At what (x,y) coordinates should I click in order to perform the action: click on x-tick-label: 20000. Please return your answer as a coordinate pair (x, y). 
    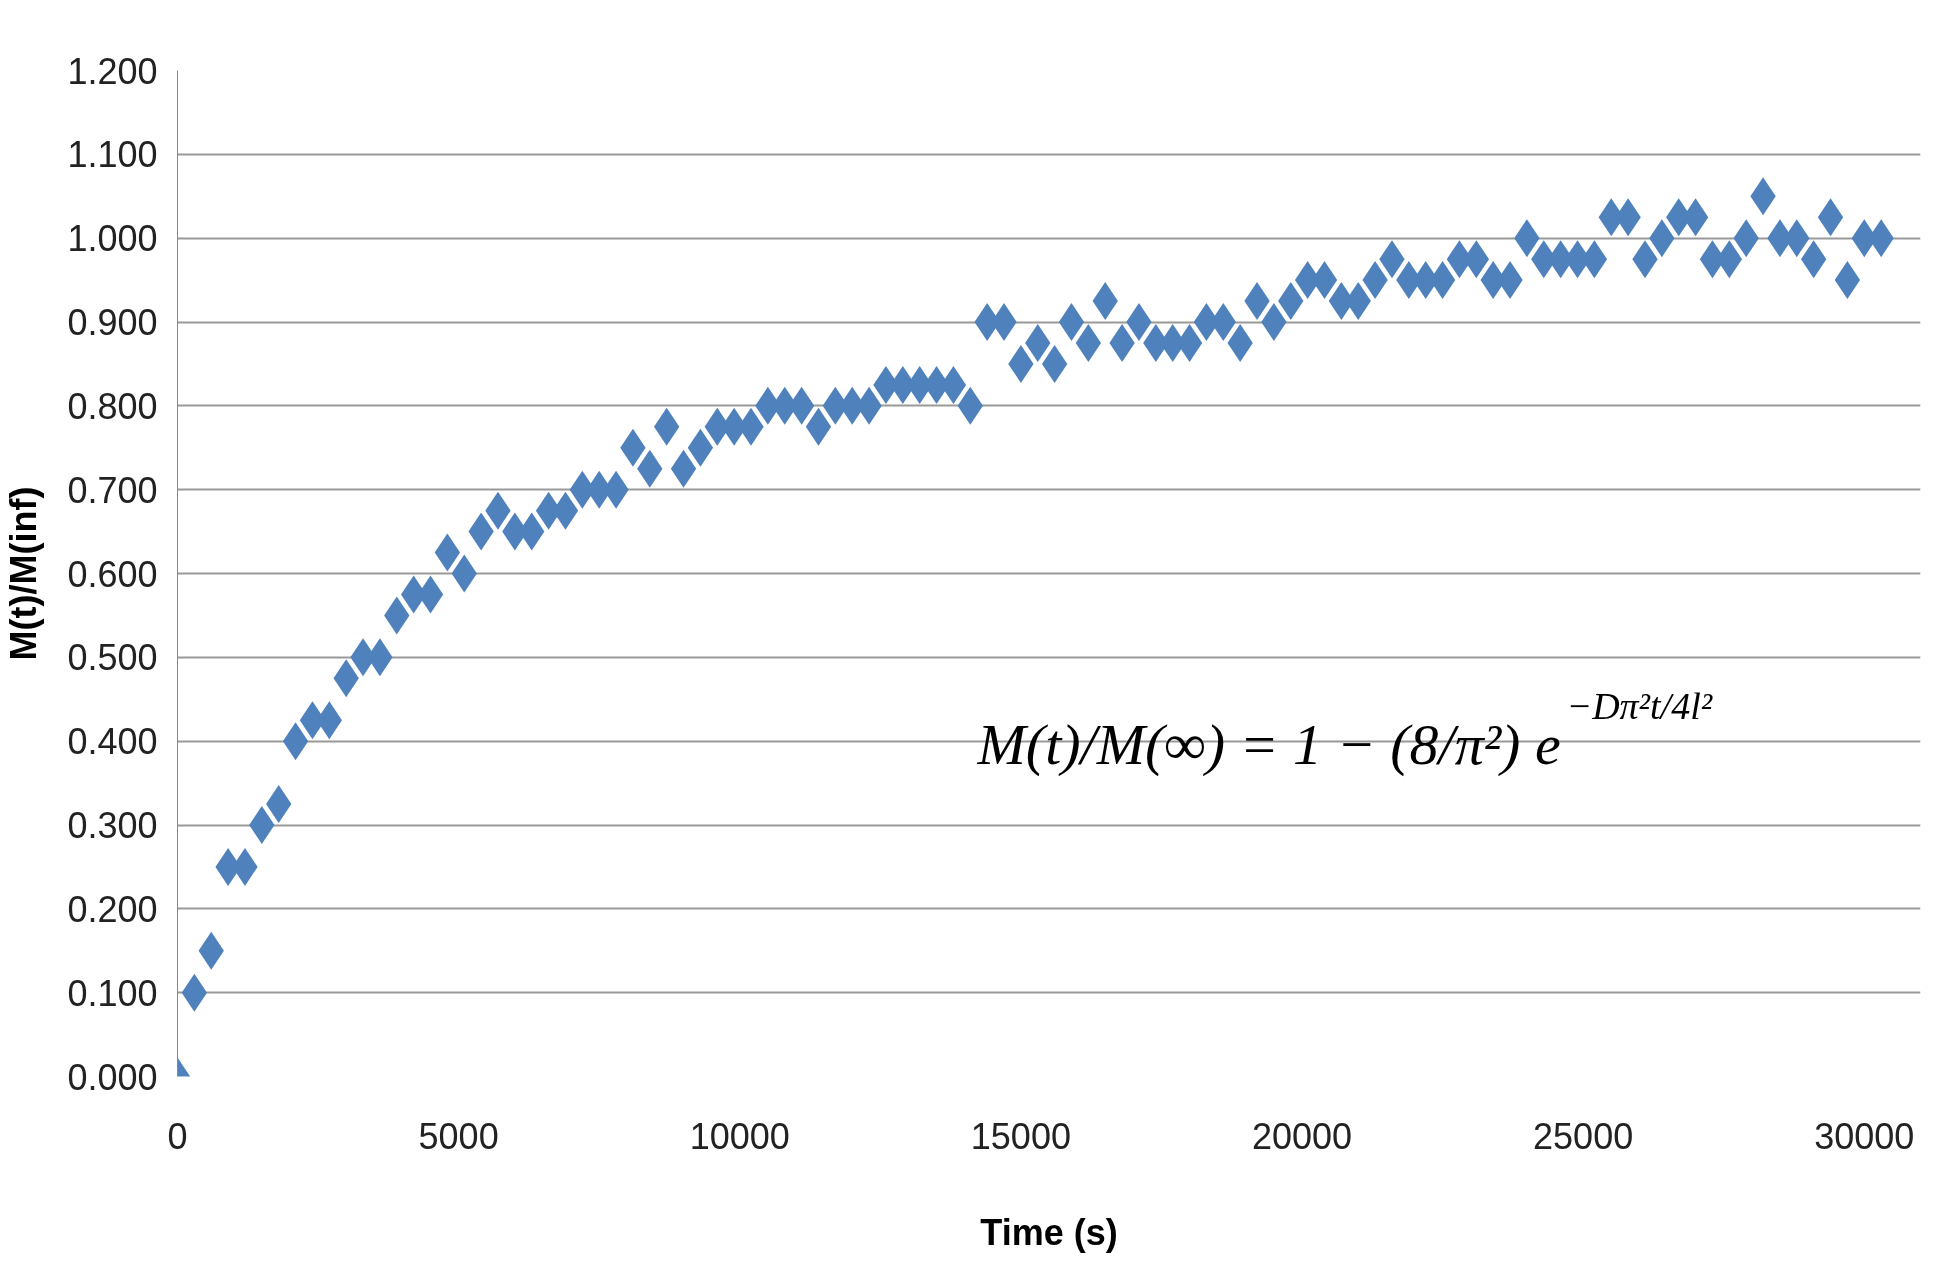
    Looking at the image, I should click on (1302, 1136).